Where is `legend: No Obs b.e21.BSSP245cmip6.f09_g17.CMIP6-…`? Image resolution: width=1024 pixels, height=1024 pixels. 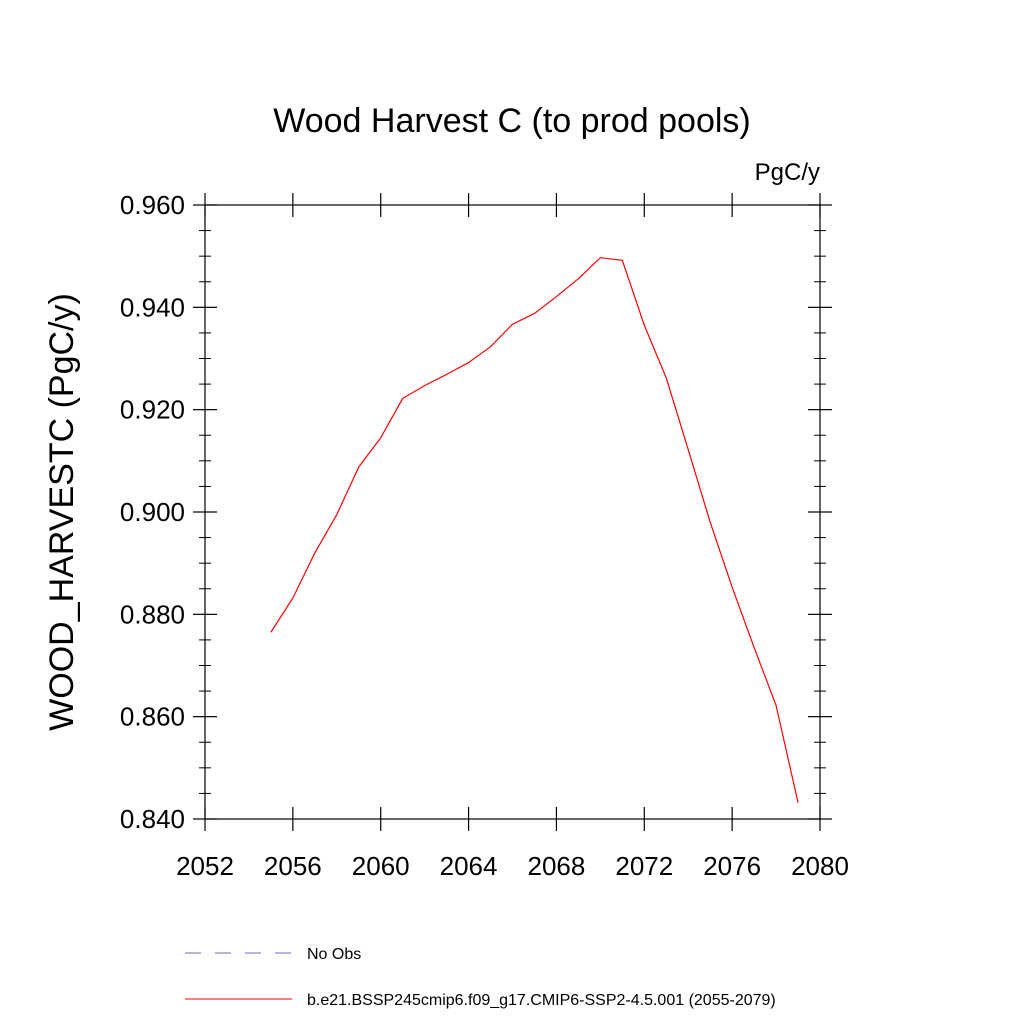 legend: No Obs b.e21.BSSP245cmip6.f09_g17.CMIP6-… is located at coordinates (480, 977).